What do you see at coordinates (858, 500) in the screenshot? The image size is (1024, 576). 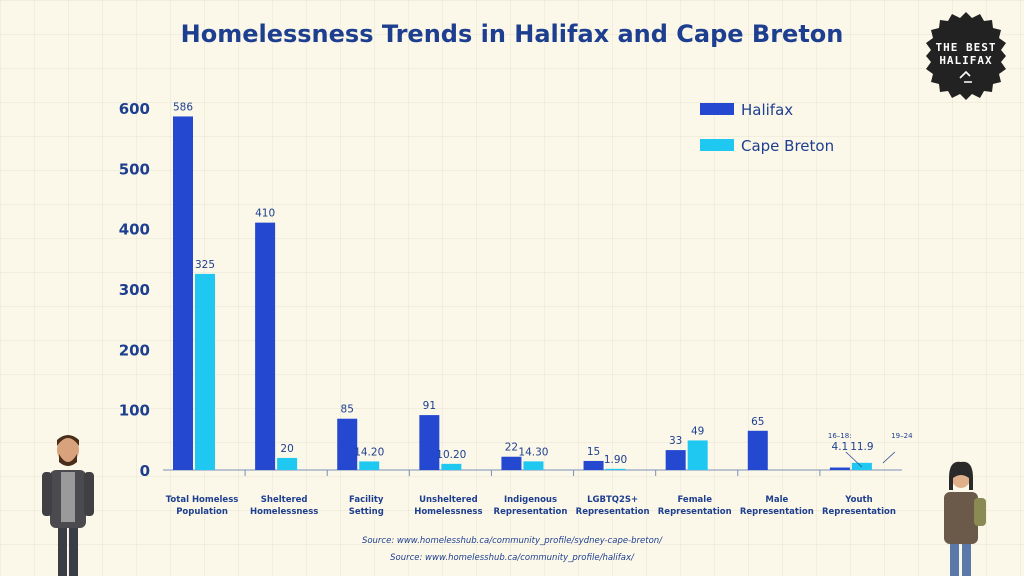 I see `x-tick-label: Youth` at bounding box center [858, 500].